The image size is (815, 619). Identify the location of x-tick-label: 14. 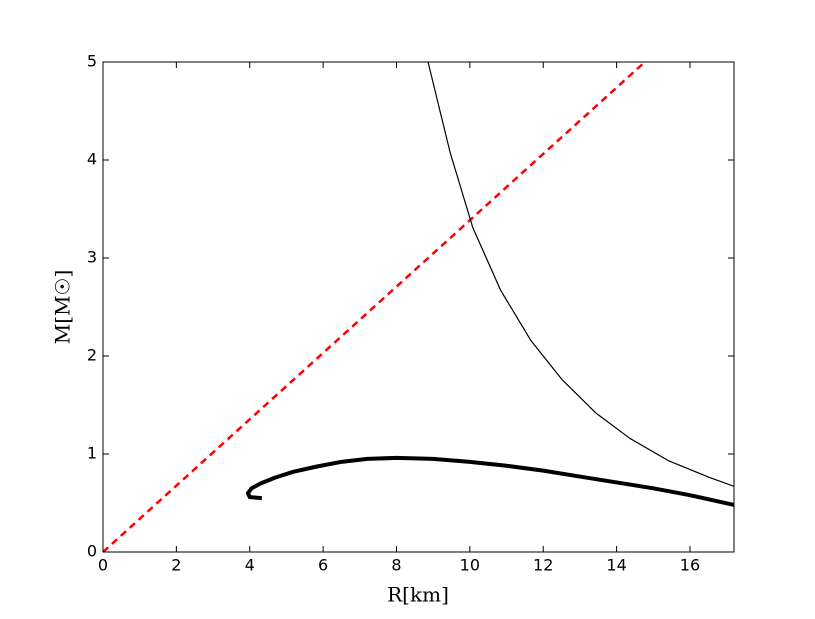
(616, 565).